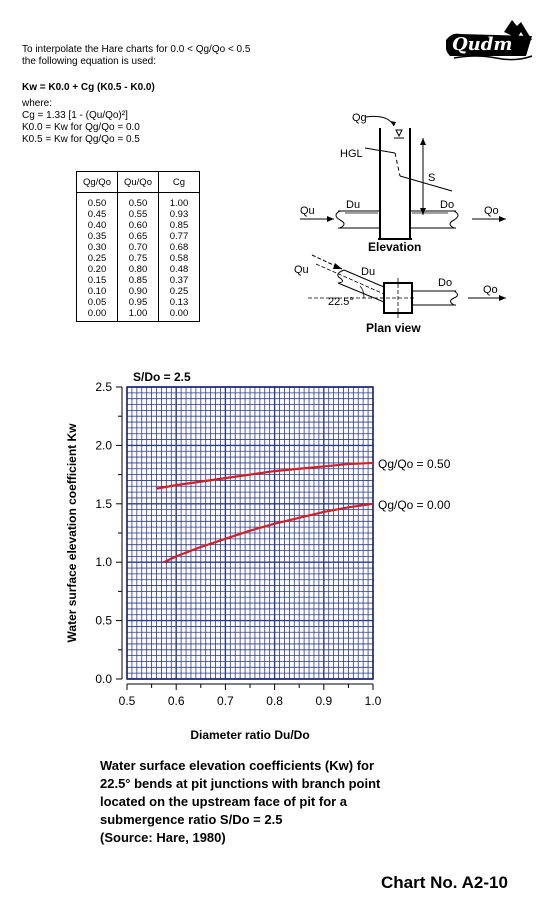 This screenshot has height=908, width=549. Describe the element at coordinates (103, 679) in the screenshot. I see `y-tick-label: 0.0` at that location.